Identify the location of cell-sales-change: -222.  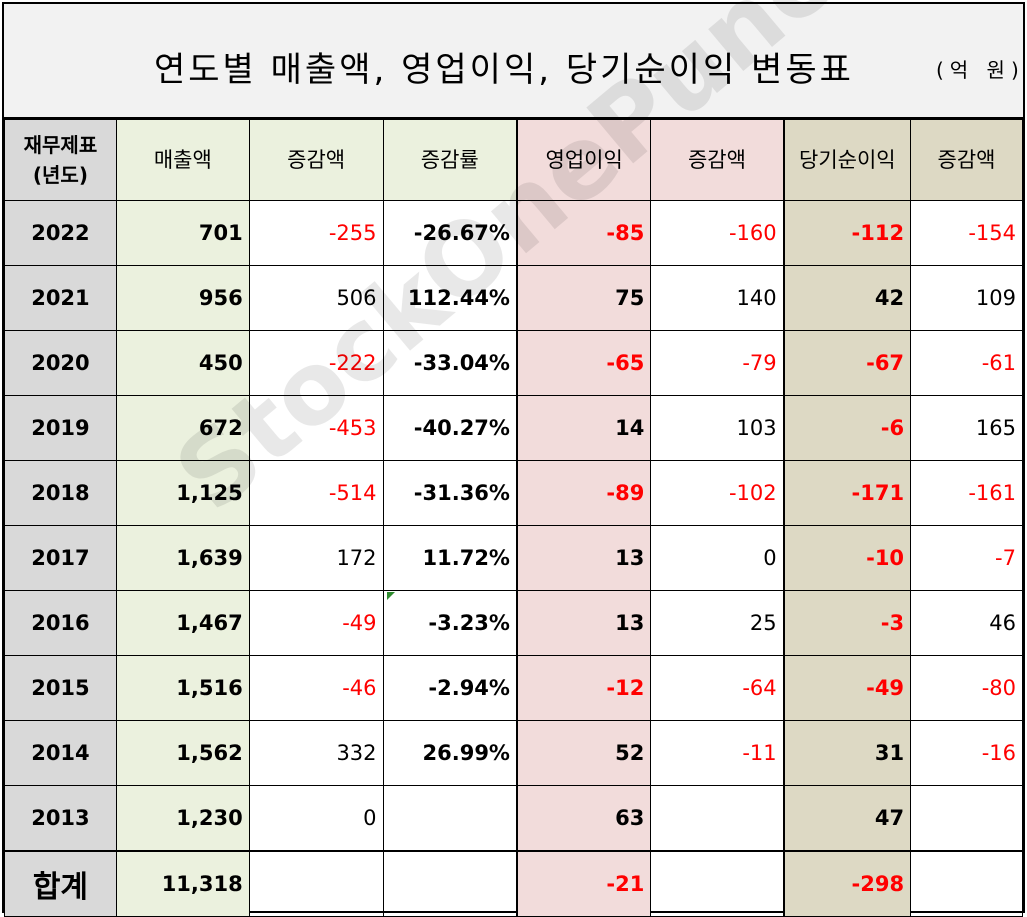
(316, 363).